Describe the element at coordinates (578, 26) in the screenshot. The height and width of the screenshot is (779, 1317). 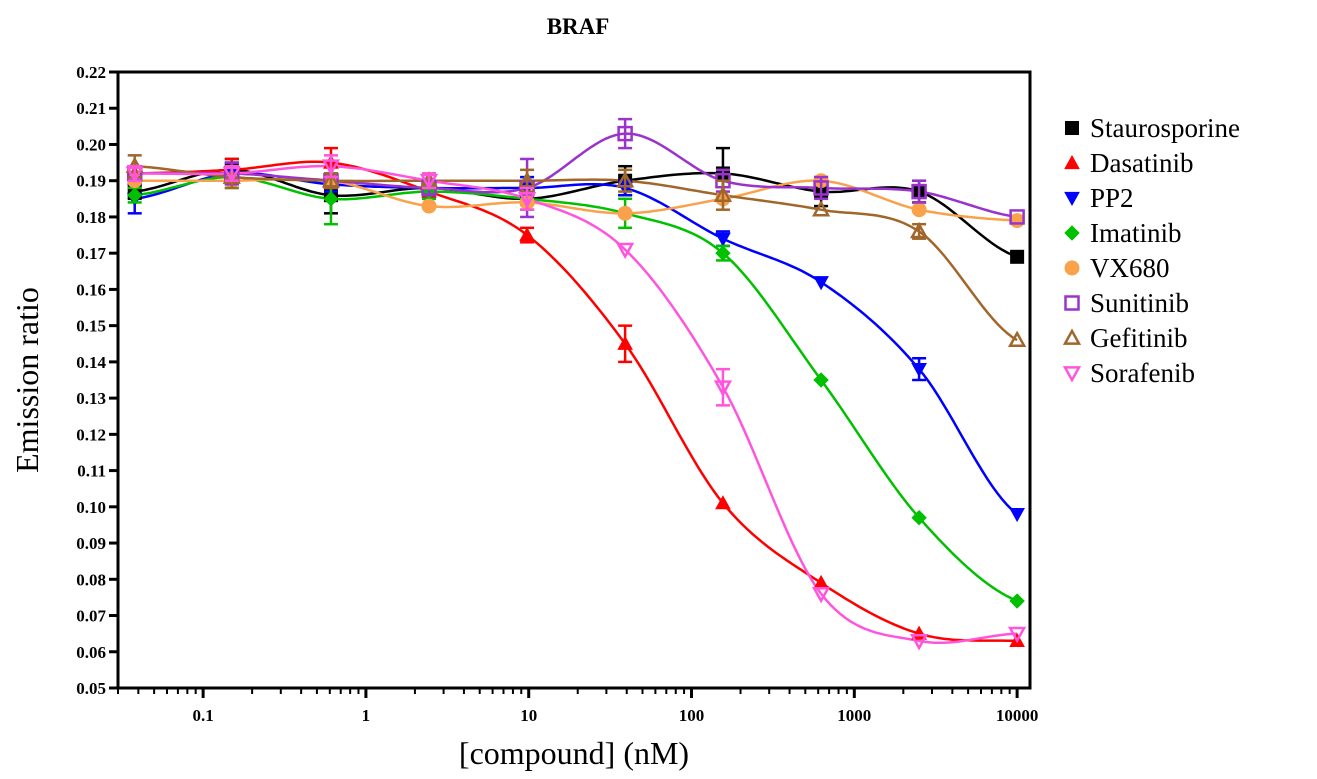
I see `chart-title: BRAF` at that location.